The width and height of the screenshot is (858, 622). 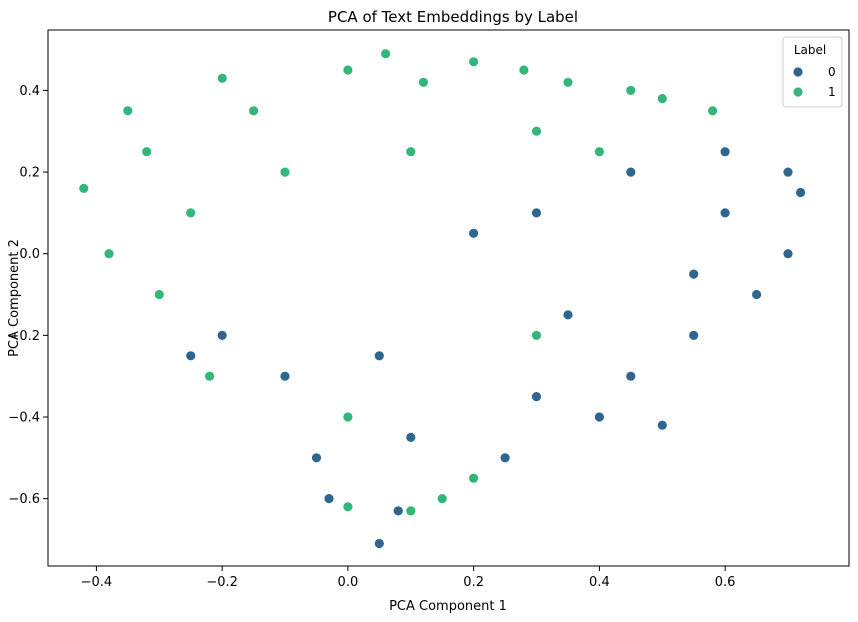 What do you see at coordinates (810, 50) in the screenshot?
I see `legend-title: Label` at bounding box center [810, 50].